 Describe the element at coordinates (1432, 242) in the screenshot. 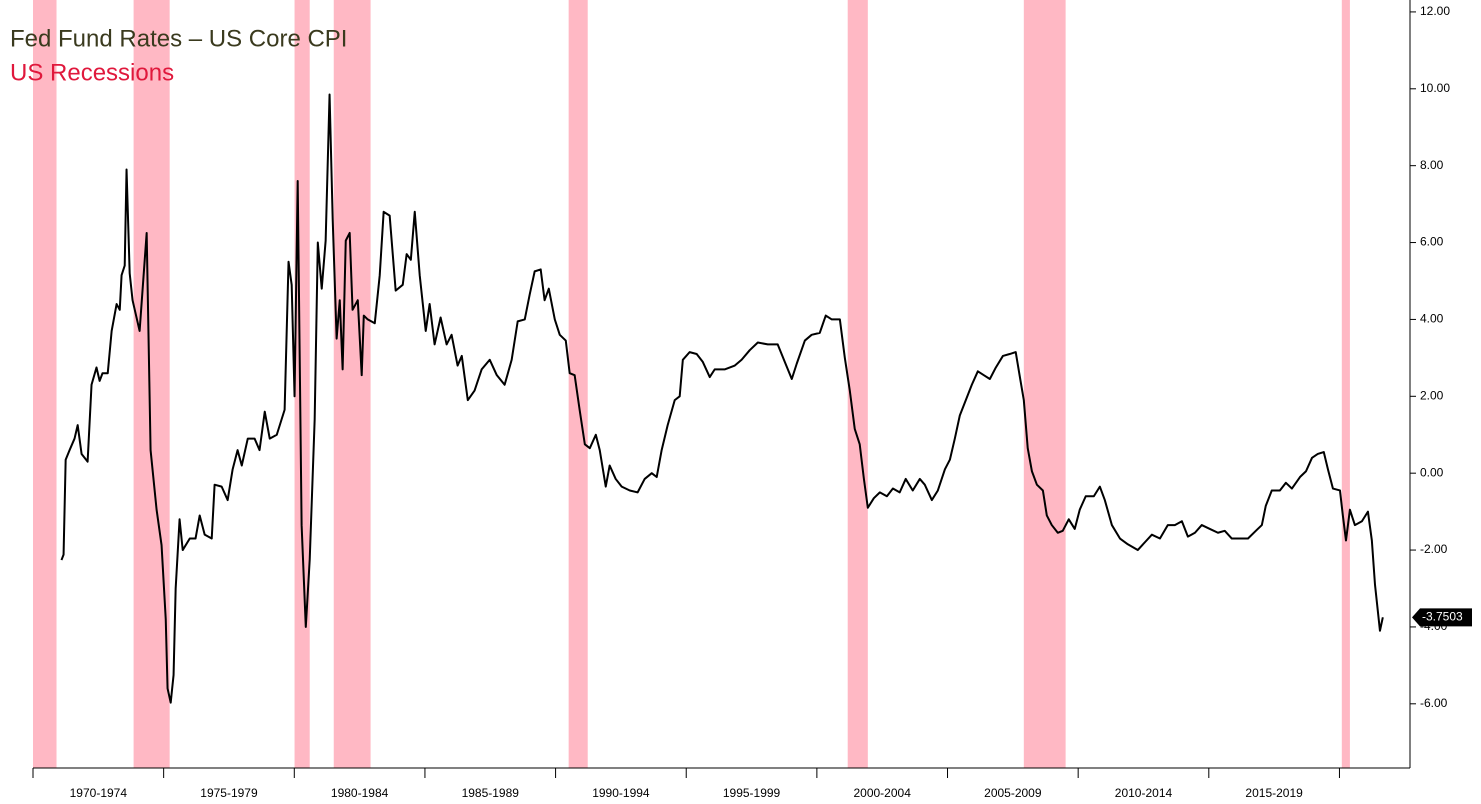

I see `y-tick-label: 6.00` at that location.